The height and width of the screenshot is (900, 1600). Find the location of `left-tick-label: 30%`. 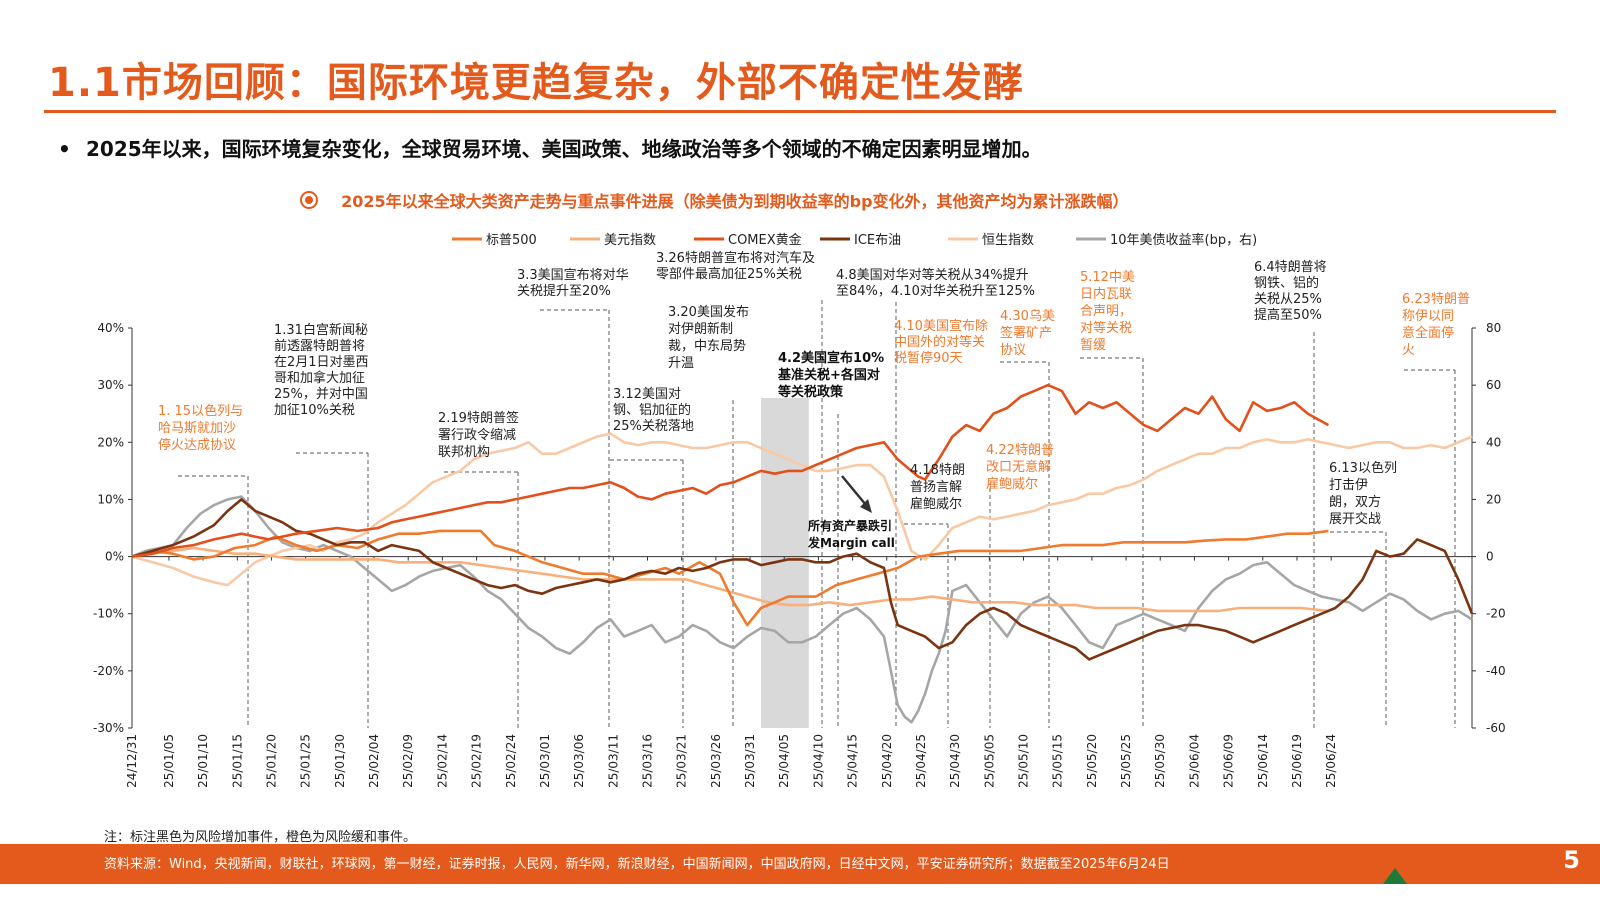

left-tick-label: 30% is located at coordinates (110, 385).